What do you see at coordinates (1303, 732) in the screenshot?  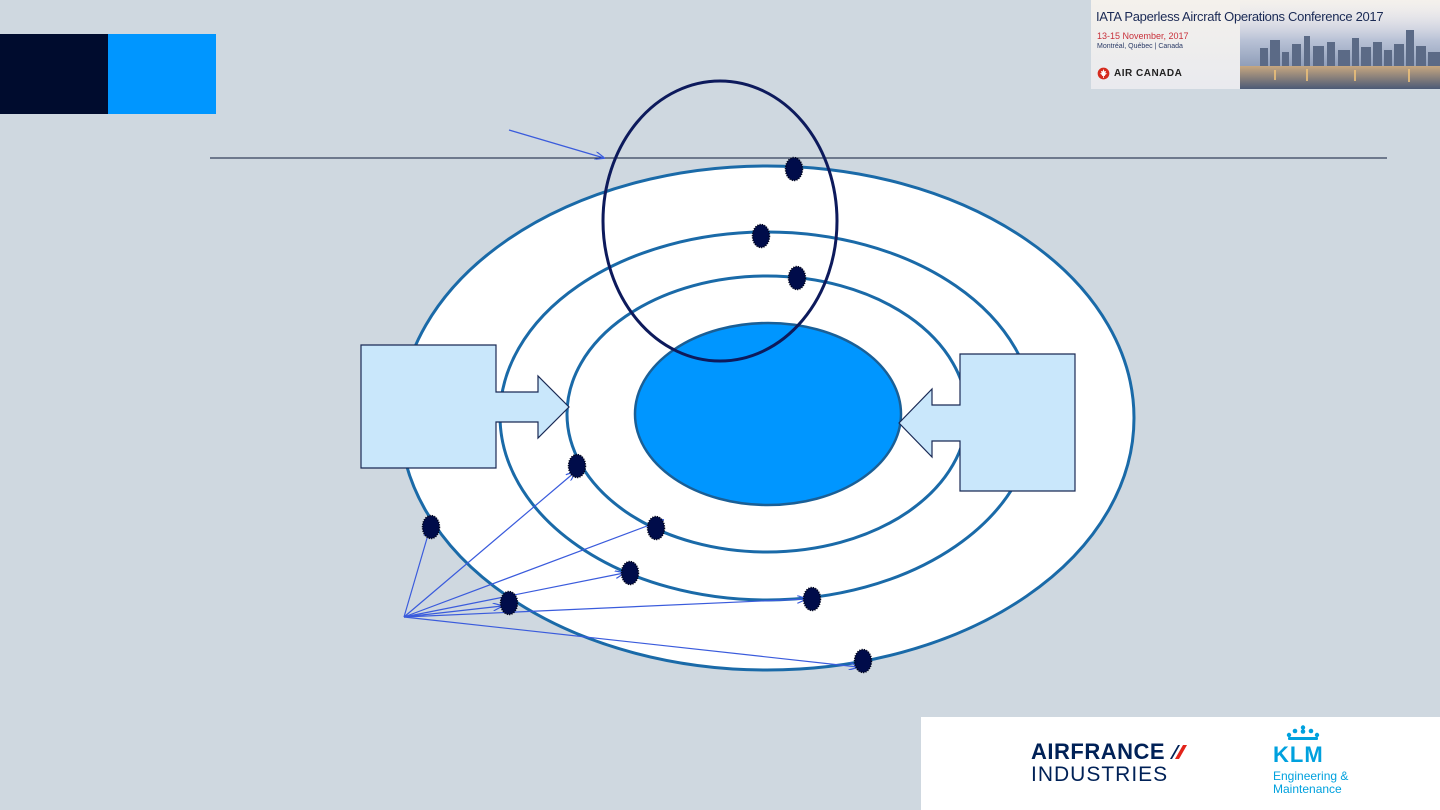 I see `klm-crown-icon` at bounding box center [1303, 732].